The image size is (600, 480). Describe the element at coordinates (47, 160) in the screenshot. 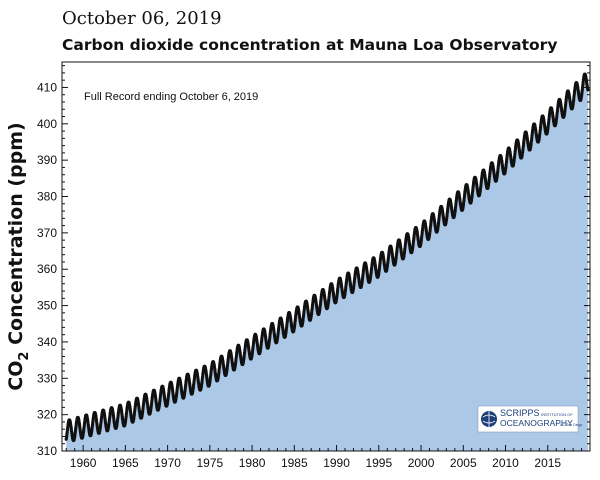

I see `y-tick-label: 390` at that location.